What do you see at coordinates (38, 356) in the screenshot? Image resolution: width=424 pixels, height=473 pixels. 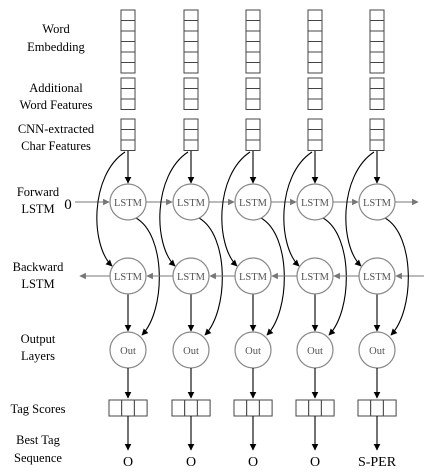 I see `label-output-layers-2: Layers` at bounding box center [38, 356].